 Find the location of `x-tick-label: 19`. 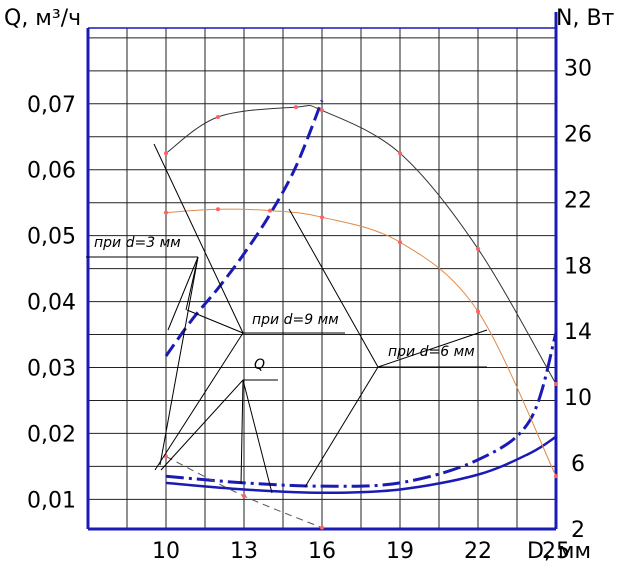

x-tick-label: 19 is located at coordinates (400, 551).